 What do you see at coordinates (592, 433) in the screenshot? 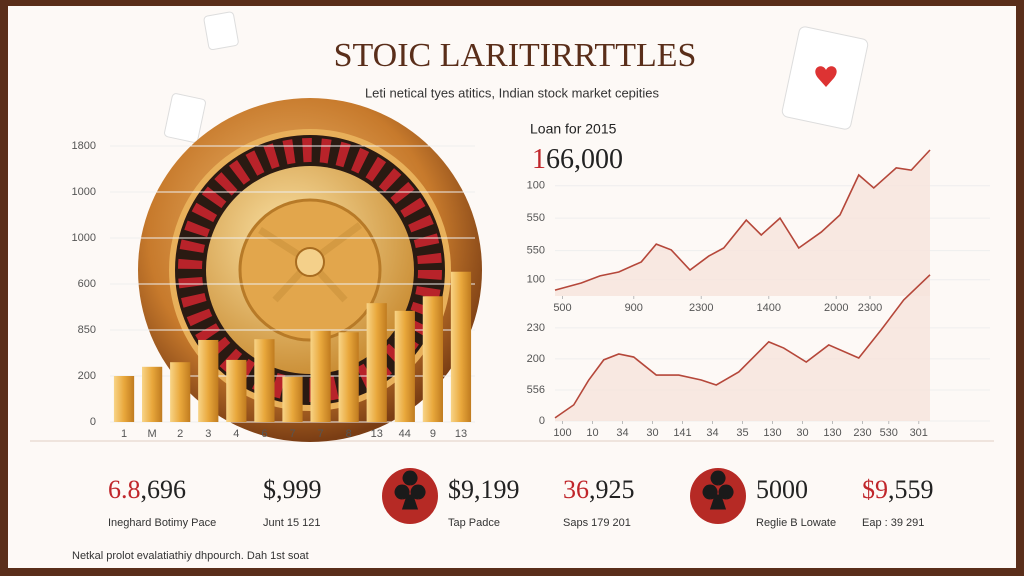
I see `x-tick-label: 10` at bounding box center [592, 433].